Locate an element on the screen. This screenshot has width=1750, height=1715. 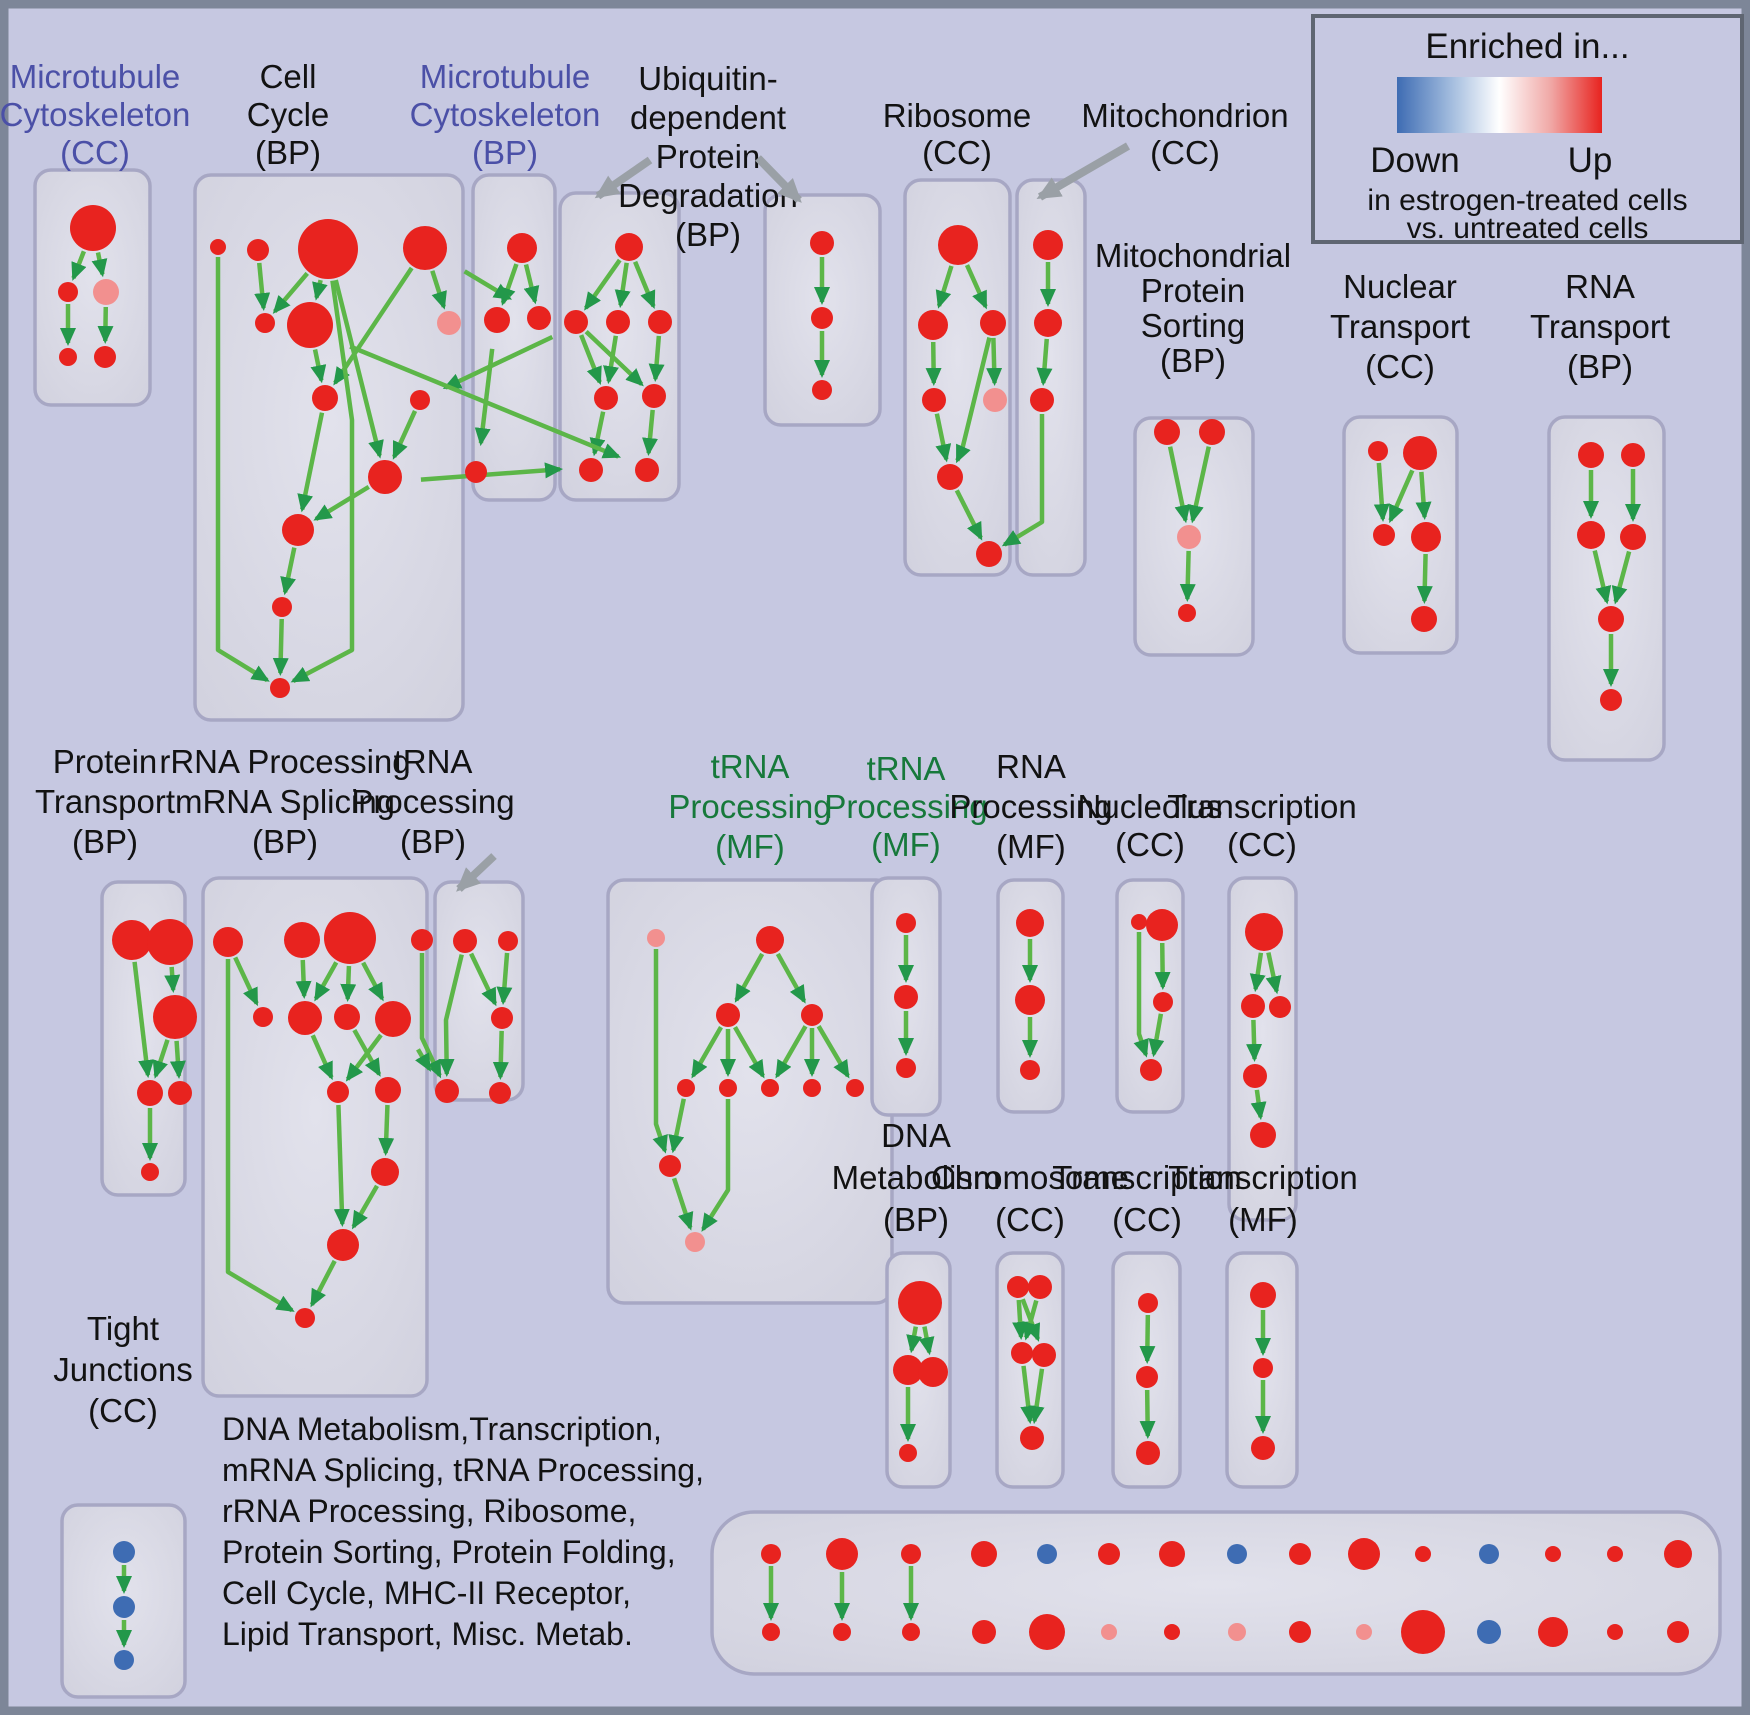
node-pink is located at coordinates (656, 938).